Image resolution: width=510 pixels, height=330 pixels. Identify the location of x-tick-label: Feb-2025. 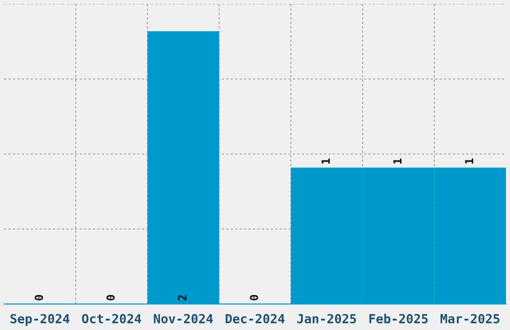
(398, 319).